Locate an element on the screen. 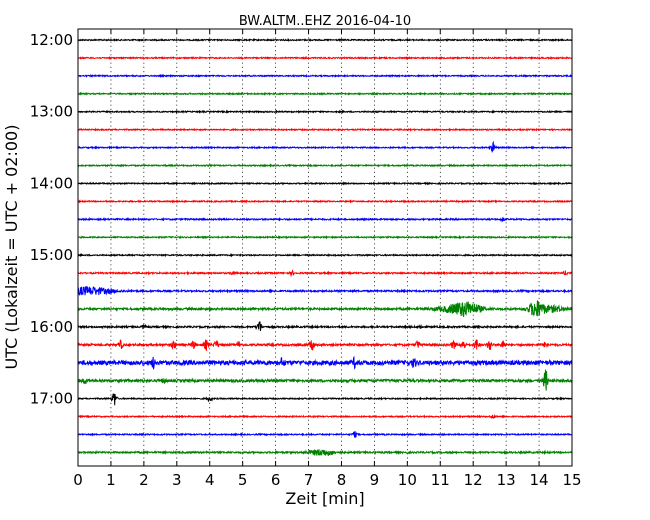 The height and width of the screenshot is (520, 650). y-axis-label: UTC (Lokalzeit = UTC + 02:00) is located at coordinates (11, 247).